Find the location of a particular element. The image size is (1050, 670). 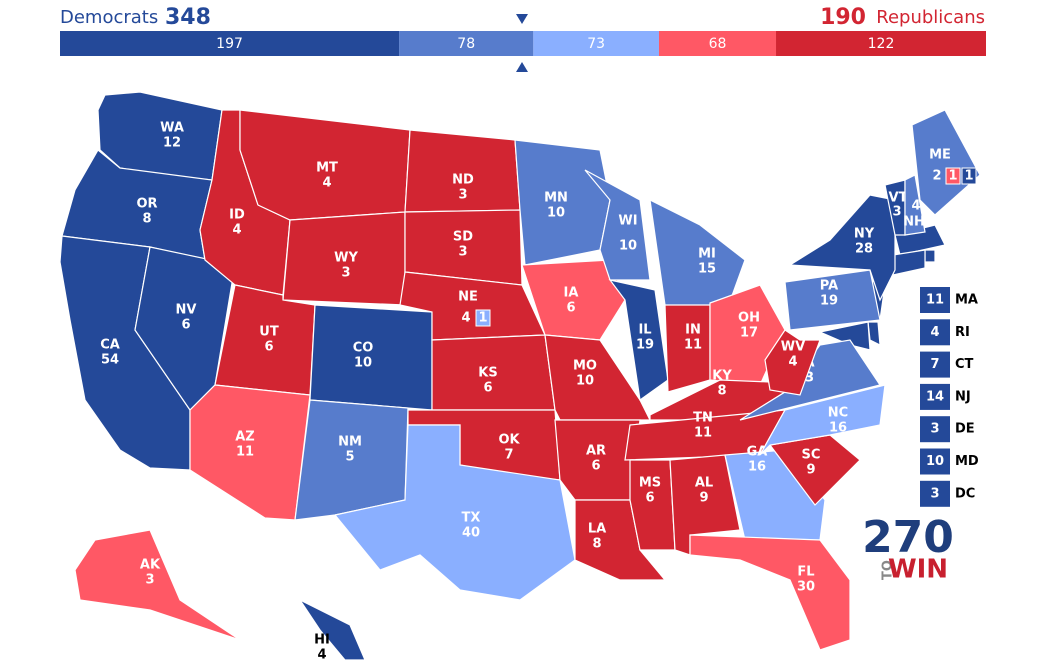

state-abbr: ID is located at coordinates (237, 215).